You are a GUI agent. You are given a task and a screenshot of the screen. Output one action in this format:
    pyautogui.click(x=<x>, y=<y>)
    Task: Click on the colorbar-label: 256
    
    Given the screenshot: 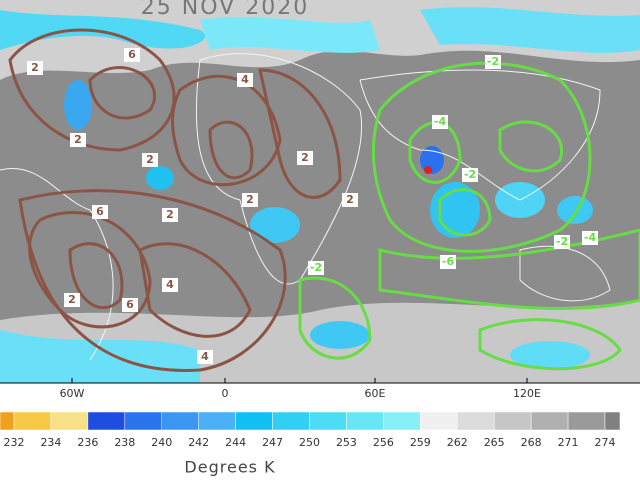 What is the action you would take?
    pyautogui.click(x=383, y=442)
    